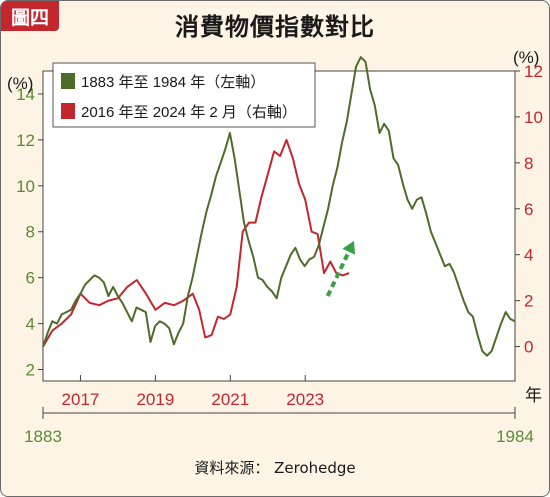  Describe the element at coordinates (30, 324) in the screenshot. I see `left-tick-label: 4` at that location.